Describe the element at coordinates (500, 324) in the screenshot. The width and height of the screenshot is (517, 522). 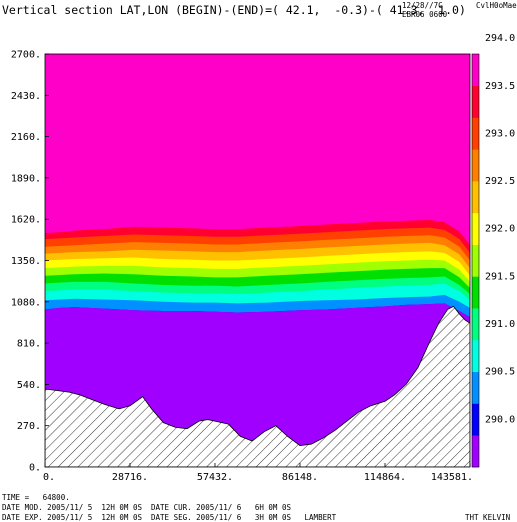
I see `colorbar-label: 291.0` at that location.